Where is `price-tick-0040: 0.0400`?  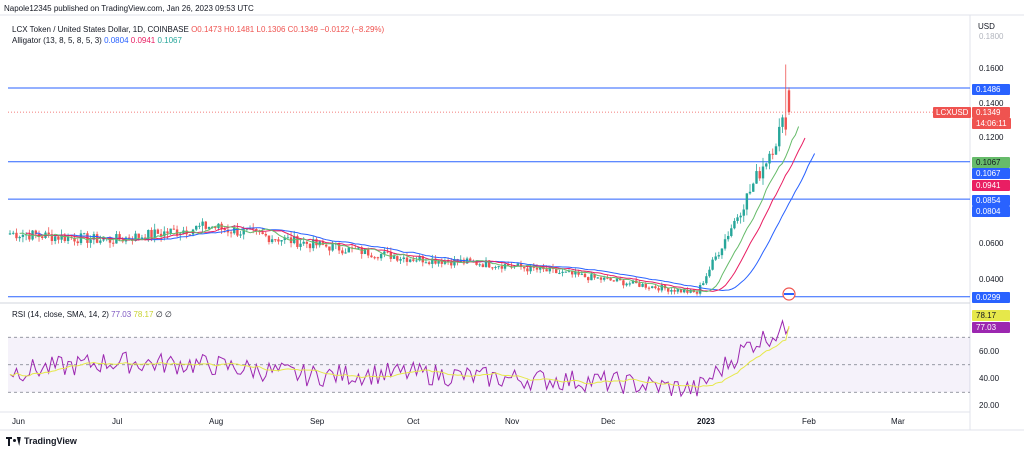 price-tick-0040: 0.0400 is located at coordinates (991, 279).